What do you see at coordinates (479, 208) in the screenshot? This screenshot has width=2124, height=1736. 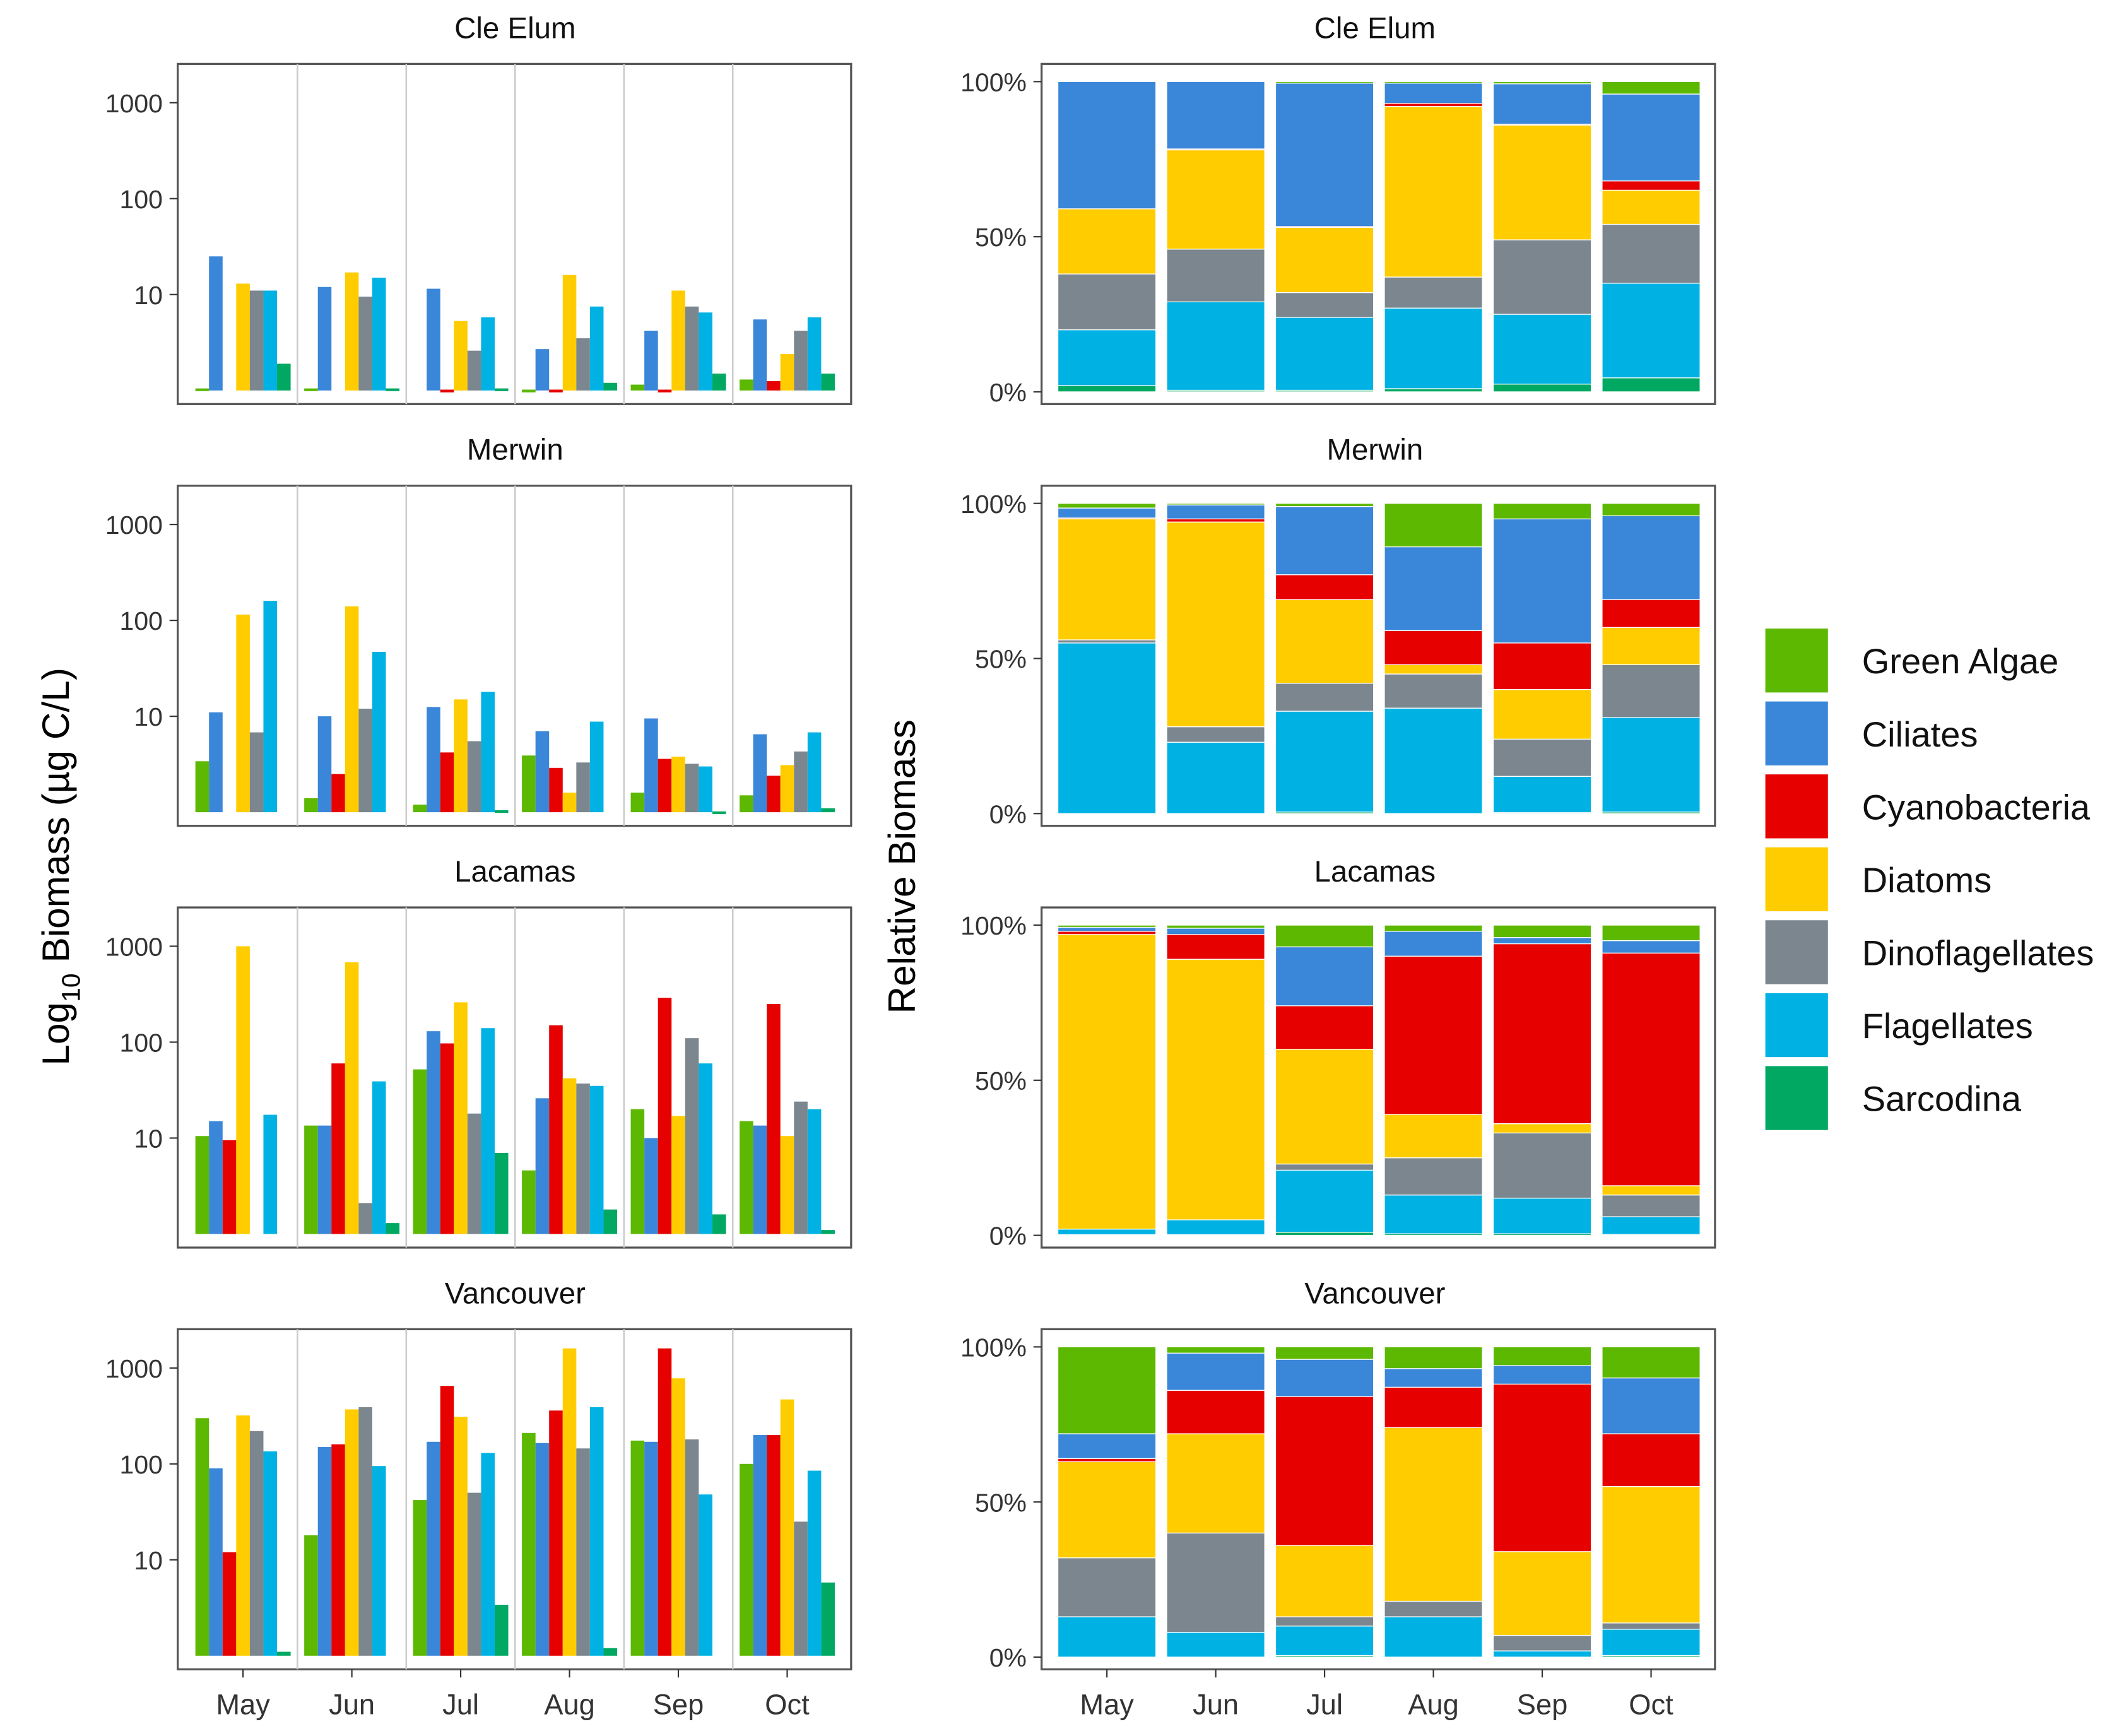 I see `log-panel-cle-elum: Cle Elum 1000 100 10` at bounding box center [479, 208].